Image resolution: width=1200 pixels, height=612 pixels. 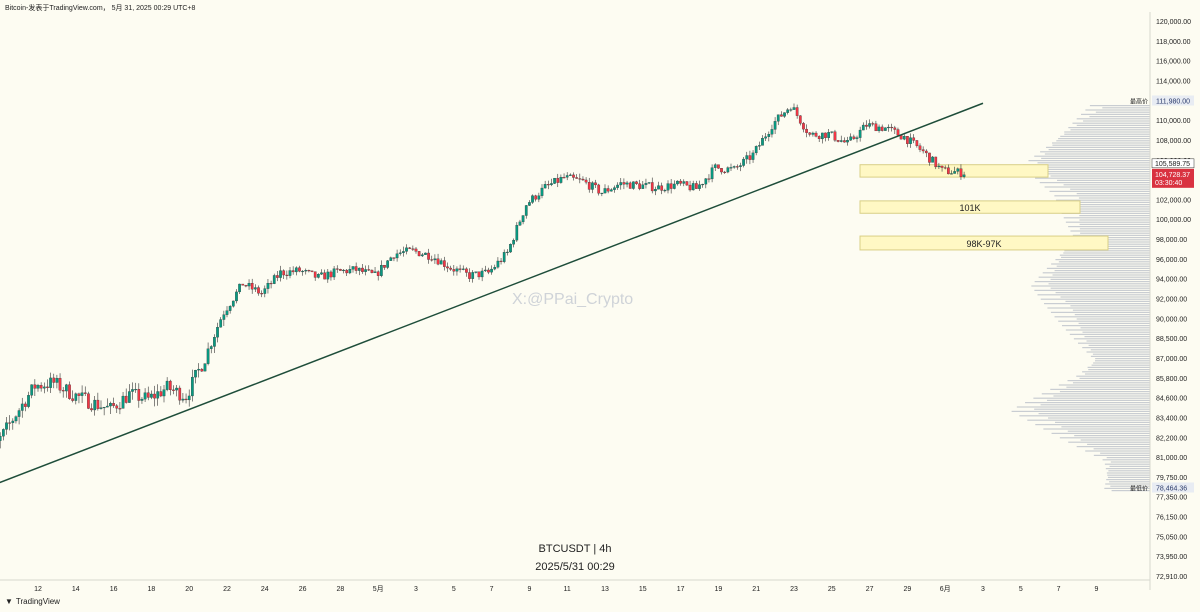 I want to click on price-tick-label: 79,750.00, so click(x=1171, y=478).